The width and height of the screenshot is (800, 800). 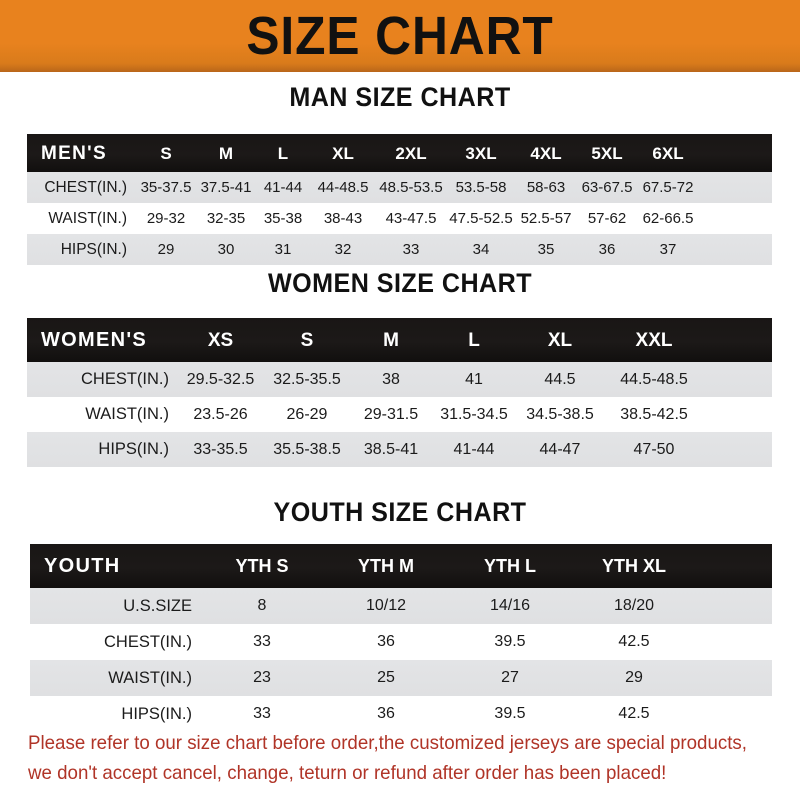 What do you see at coordinates (474, 414) in the screenshot?
I see `table-cell: 31.5-34.5` at bounding box center [474, 414].